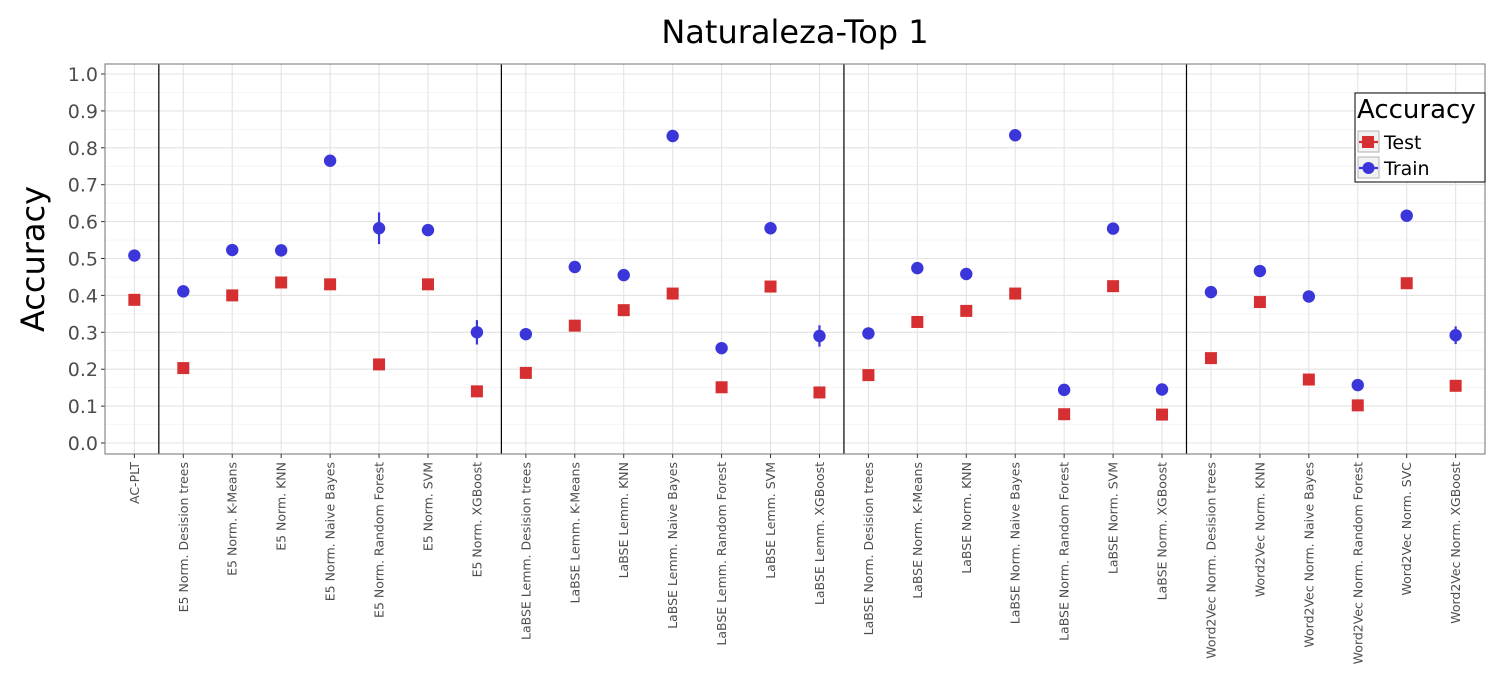 The width and height of the screenshot is (1500, 700). What do you see at coordinates (281, 506) in the screenshot?
I see `x-tick-label: E5 Norm. KNN` at bounding box center [281, 506].